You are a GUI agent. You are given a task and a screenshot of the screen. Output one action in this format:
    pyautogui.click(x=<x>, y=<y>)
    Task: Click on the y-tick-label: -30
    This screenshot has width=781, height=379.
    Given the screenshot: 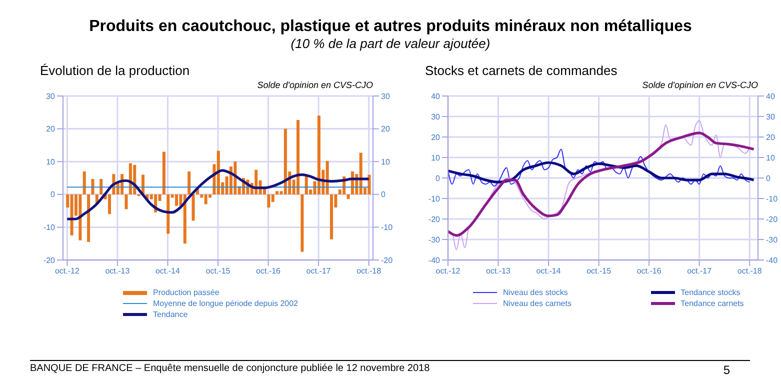 What is the action you would take?
    pyautogui.click(x=434, y=239)
    